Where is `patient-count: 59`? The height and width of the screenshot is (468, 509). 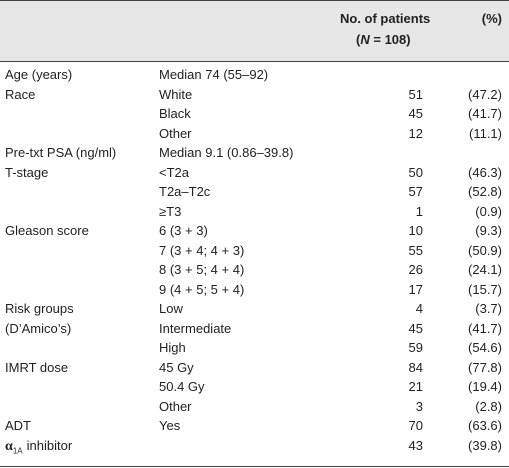 patient-count: 59 is located at coordinates (415, 347).